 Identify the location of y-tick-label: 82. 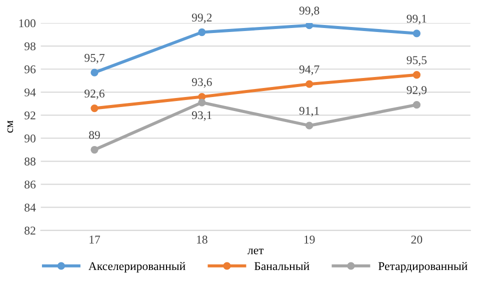
(30, 230).